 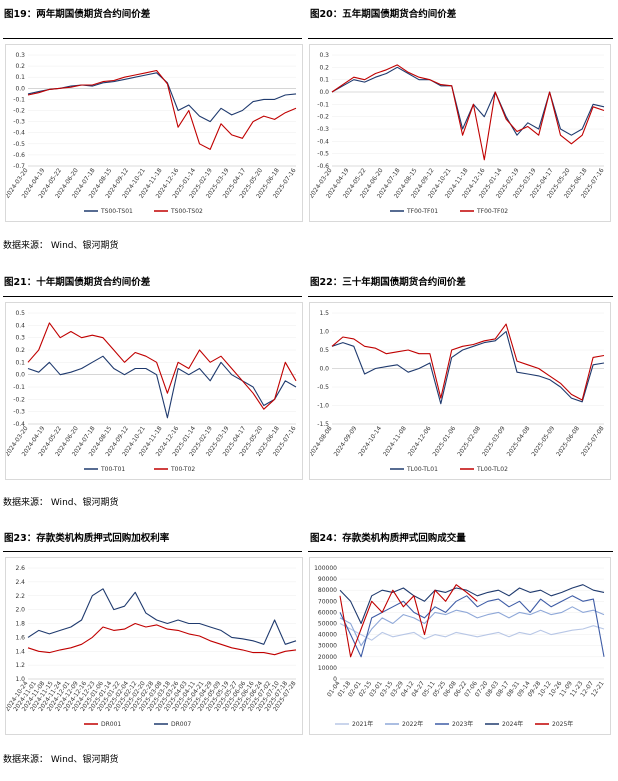 I want to click on legend-label-0: 2021年, so click(x=362, y=724).